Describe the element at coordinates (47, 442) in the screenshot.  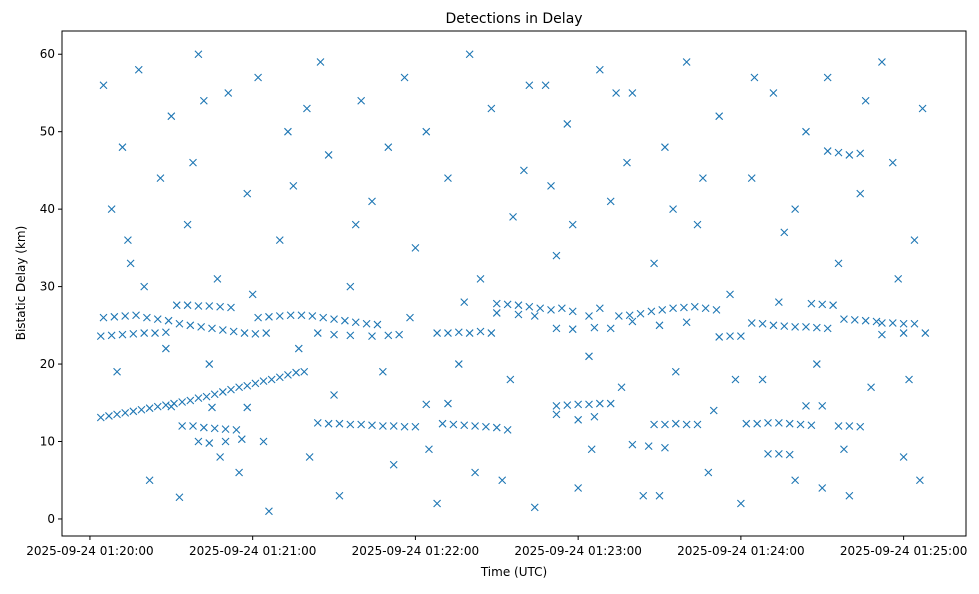
I see `y-tick-label: 10` at that location.